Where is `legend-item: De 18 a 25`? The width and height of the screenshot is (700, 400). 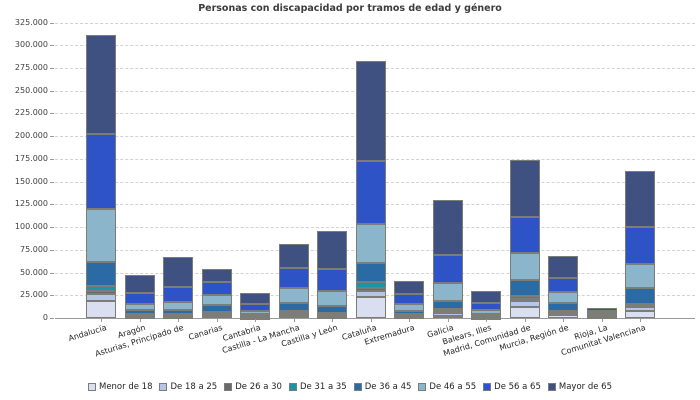
legend-item: De 18 a 25 is located at coordinates (188, 387).